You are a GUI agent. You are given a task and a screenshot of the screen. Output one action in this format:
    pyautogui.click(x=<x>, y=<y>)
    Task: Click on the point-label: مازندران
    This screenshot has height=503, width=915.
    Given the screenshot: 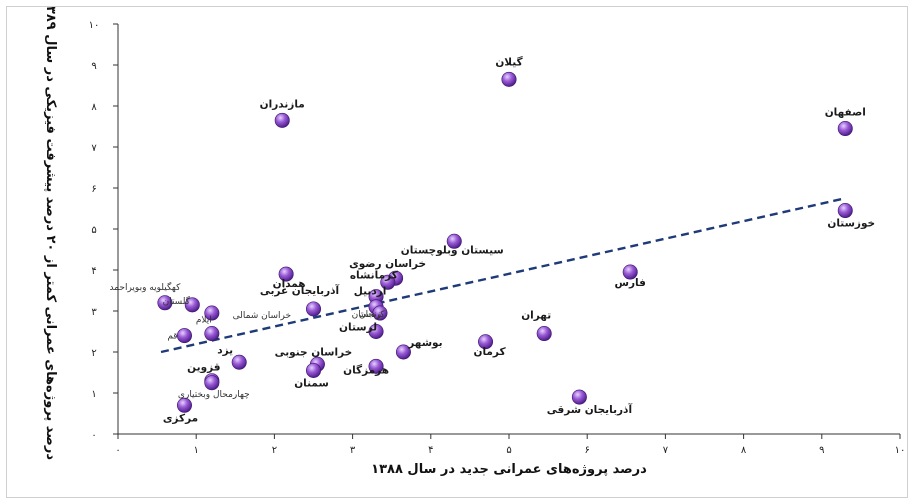 What is the action you would take?
    pyautogui.click(x=282, y=104)
    